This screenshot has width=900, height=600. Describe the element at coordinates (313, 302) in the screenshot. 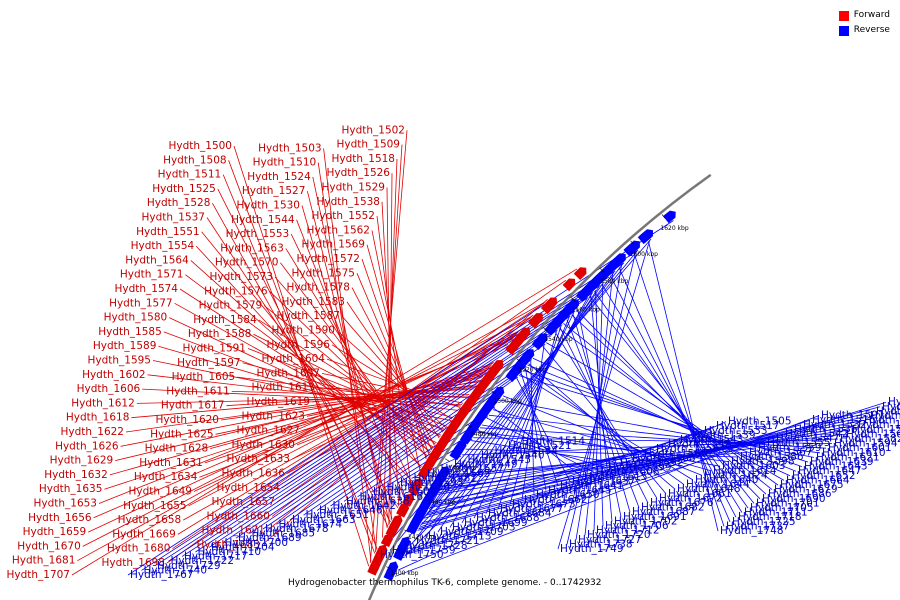

I see `gene-label: Hydth_1583` at that location.